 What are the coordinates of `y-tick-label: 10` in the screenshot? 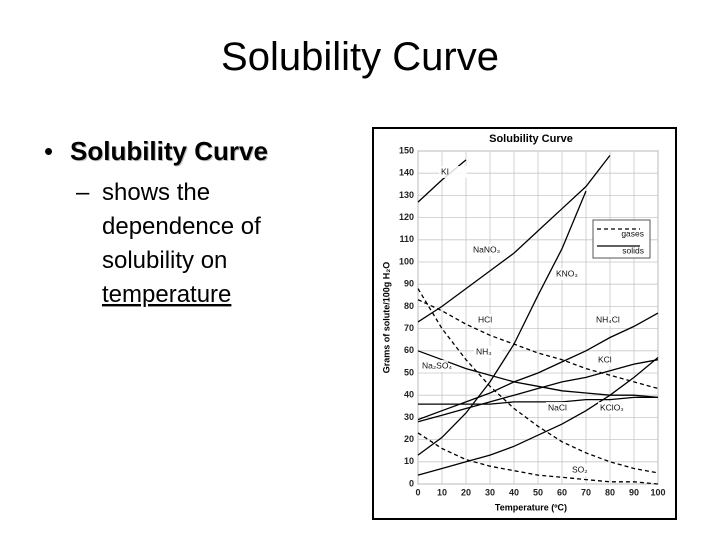 It's located at (409, 461).